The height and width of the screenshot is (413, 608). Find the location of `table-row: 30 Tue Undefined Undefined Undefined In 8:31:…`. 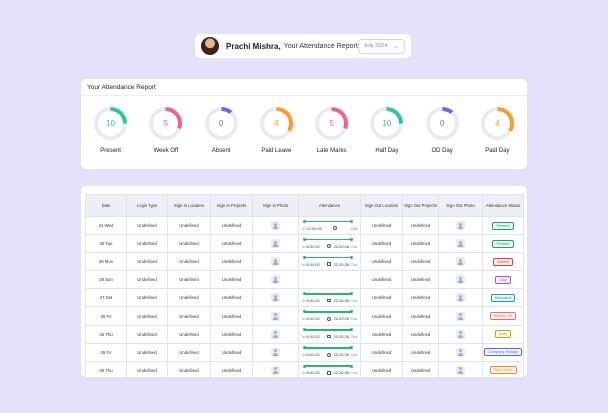

table-row: 30 Tue Undefined Undefined Undefined In 8:31:… is located at coordinates (304, 244).